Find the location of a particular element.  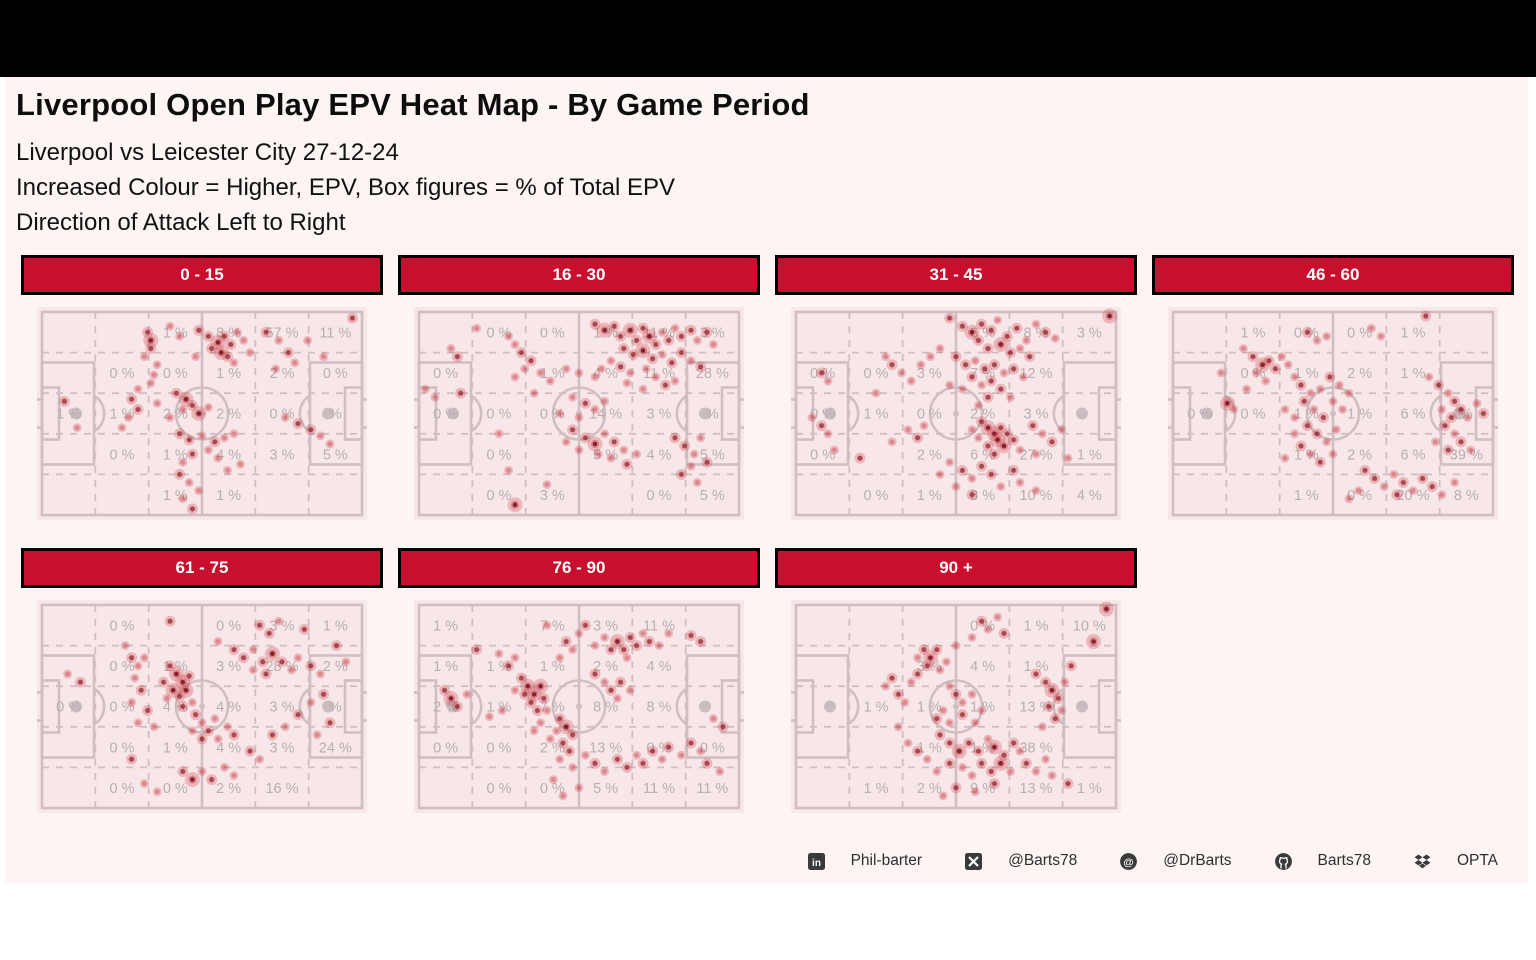

svg-text: 16 % is located at coordinates (281, 789).